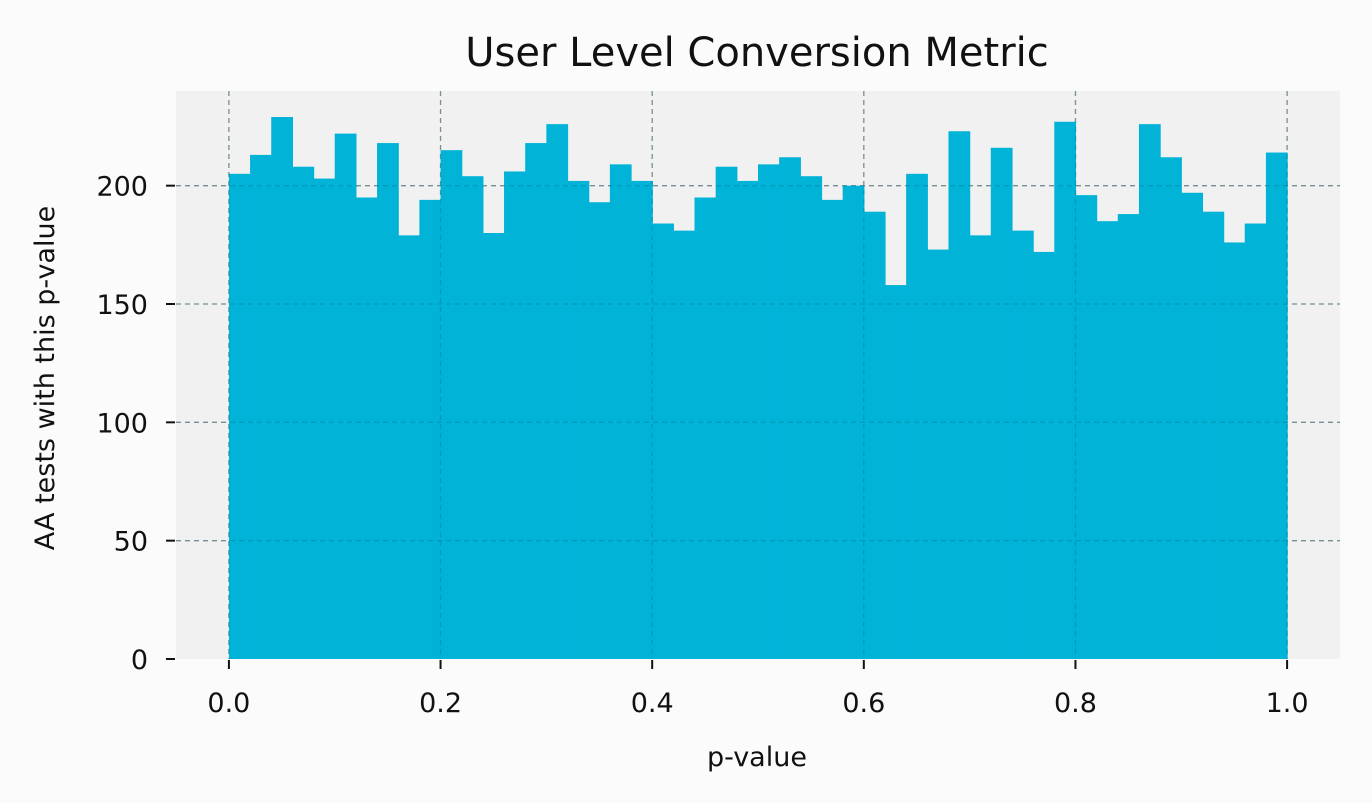 The image size is (1372, 803). What do you see at coordinates (122, 187) in the screenshot?
I see `y-tick-label: 200` at bounding box center [122, 187].